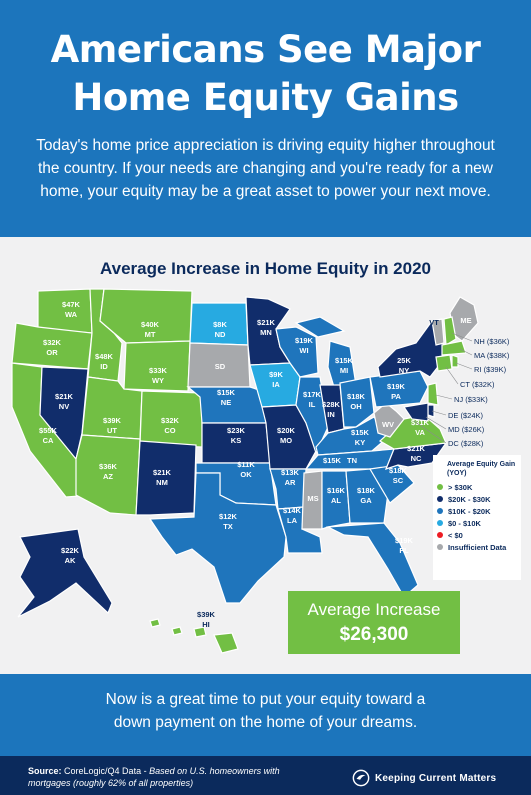 Image resolution: width=531 pixels, height=795 pixels. What do you see at coordinates (158, 380) in the screenshot?
I see `label-wy-abbr: WY` at bounding box center [158, 380].